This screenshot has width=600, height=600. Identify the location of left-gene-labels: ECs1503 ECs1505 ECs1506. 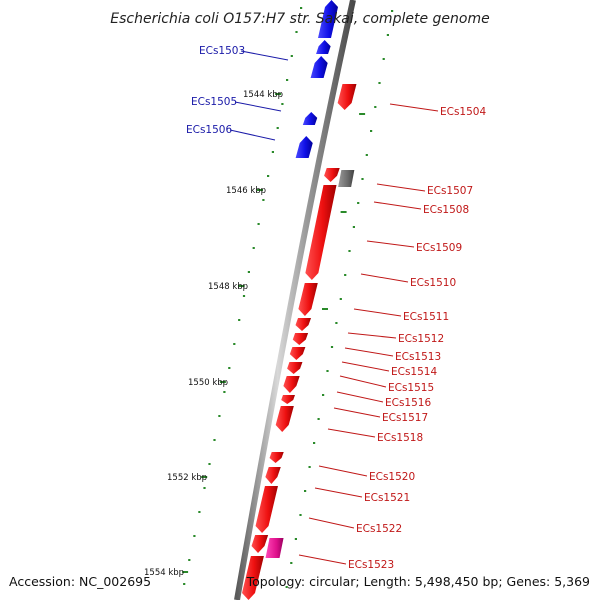
(215, 90).